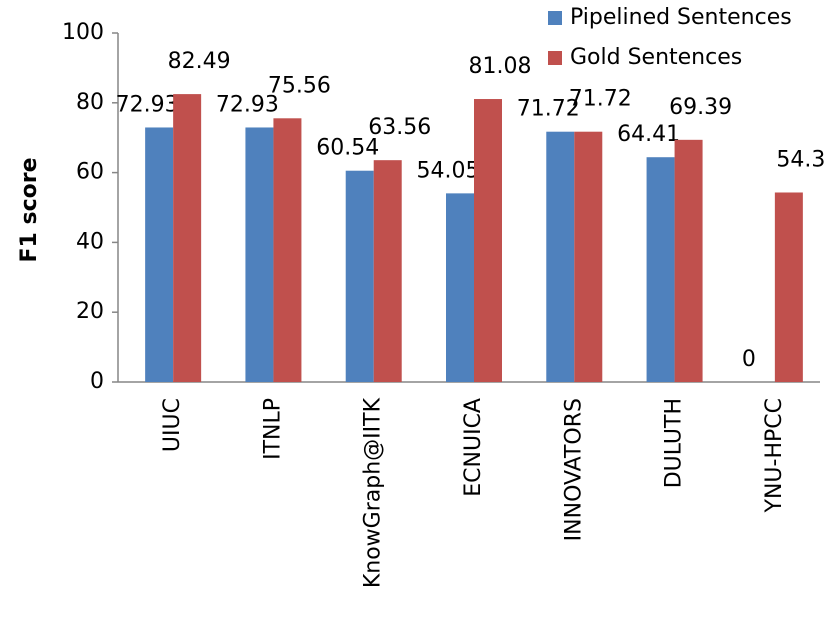  What do you see at coordinates (90, 311) in the screenshot?
I see `y-tick-label: 20` at bounding box center [90, 311].